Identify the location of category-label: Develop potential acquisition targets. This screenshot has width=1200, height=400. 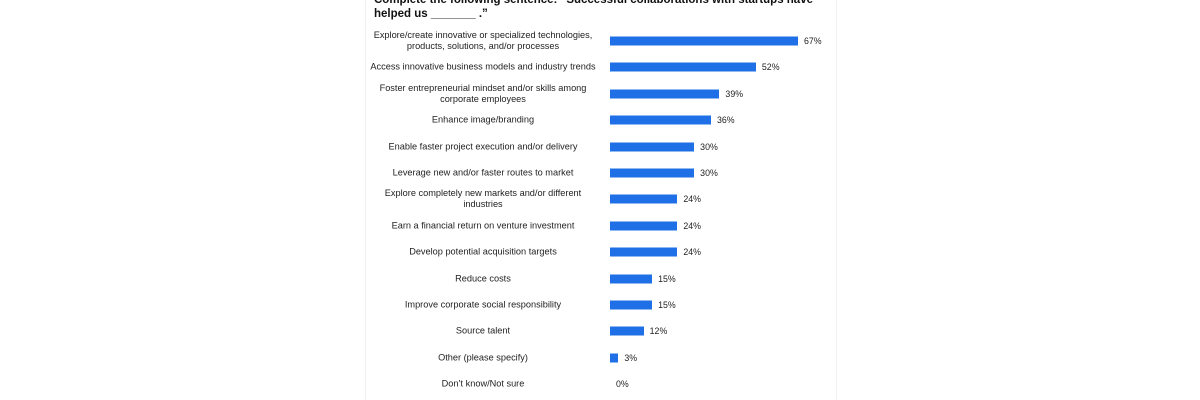
(483, 251).